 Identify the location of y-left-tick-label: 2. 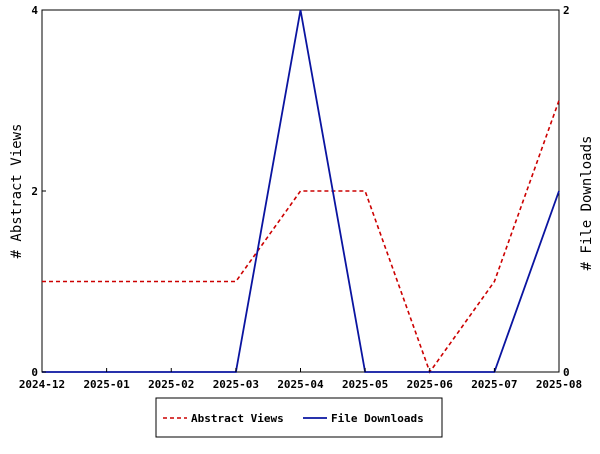
(34, 191).